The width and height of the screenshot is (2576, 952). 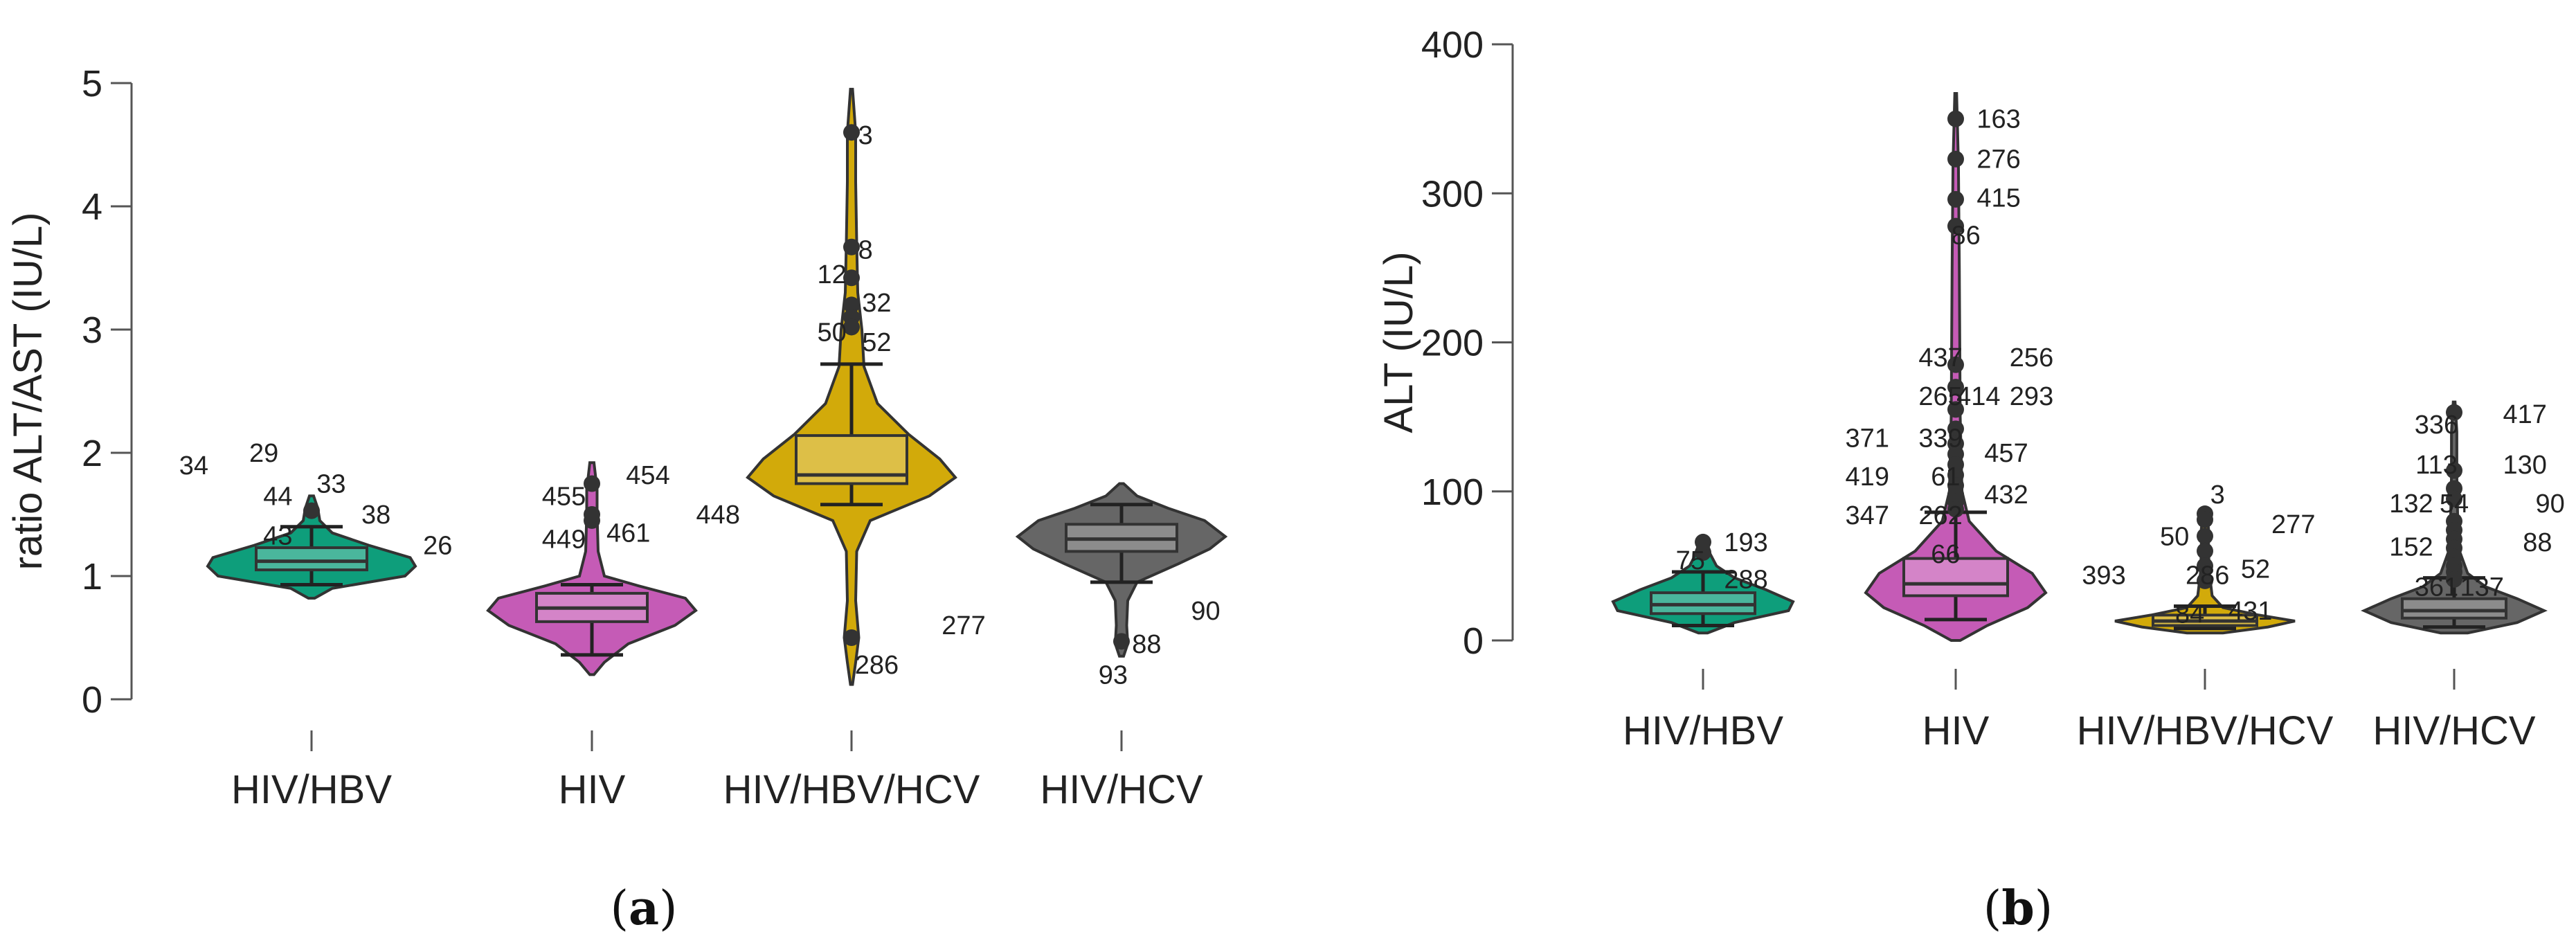 I want to click on point-label: 137, so click(x=2481, y=587).